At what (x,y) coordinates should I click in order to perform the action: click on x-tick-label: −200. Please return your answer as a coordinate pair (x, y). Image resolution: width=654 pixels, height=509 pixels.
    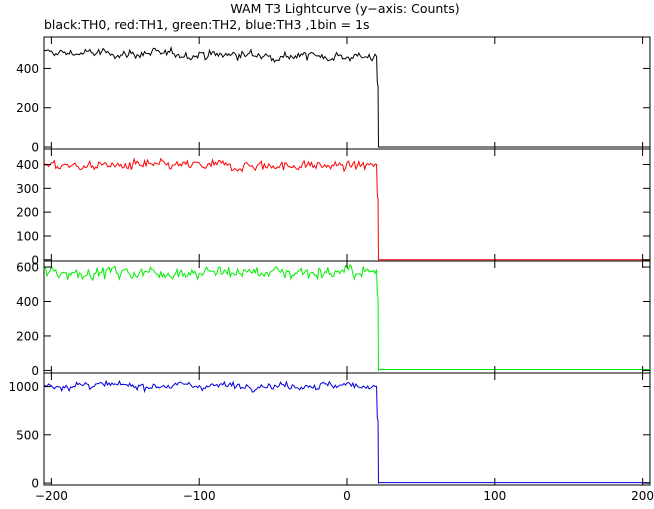
    Looking at the image, I should click on (51, 496).